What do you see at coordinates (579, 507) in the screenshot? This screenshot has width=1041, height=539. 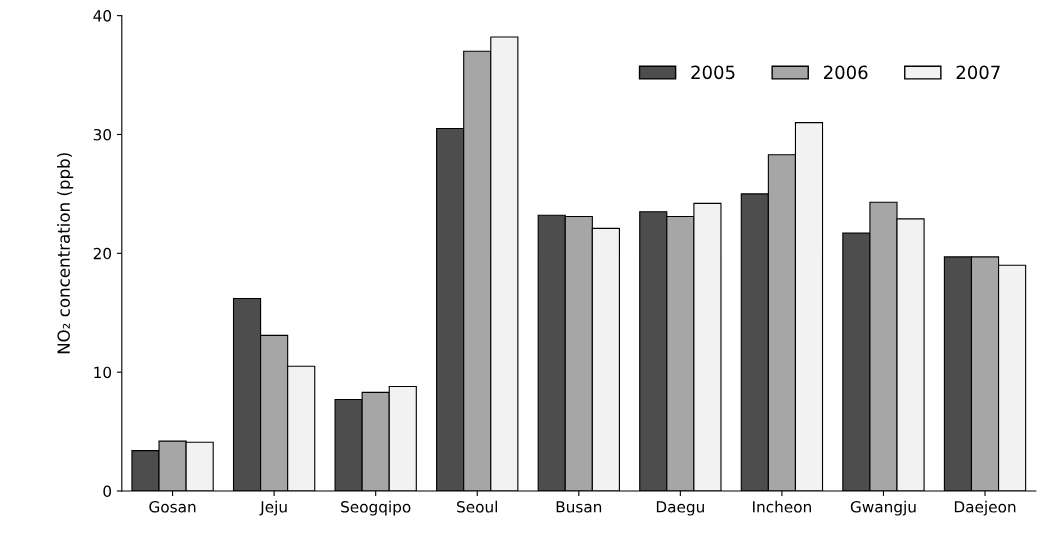 I see `x-tick-label: Busan` at bounding box center [579, 507].